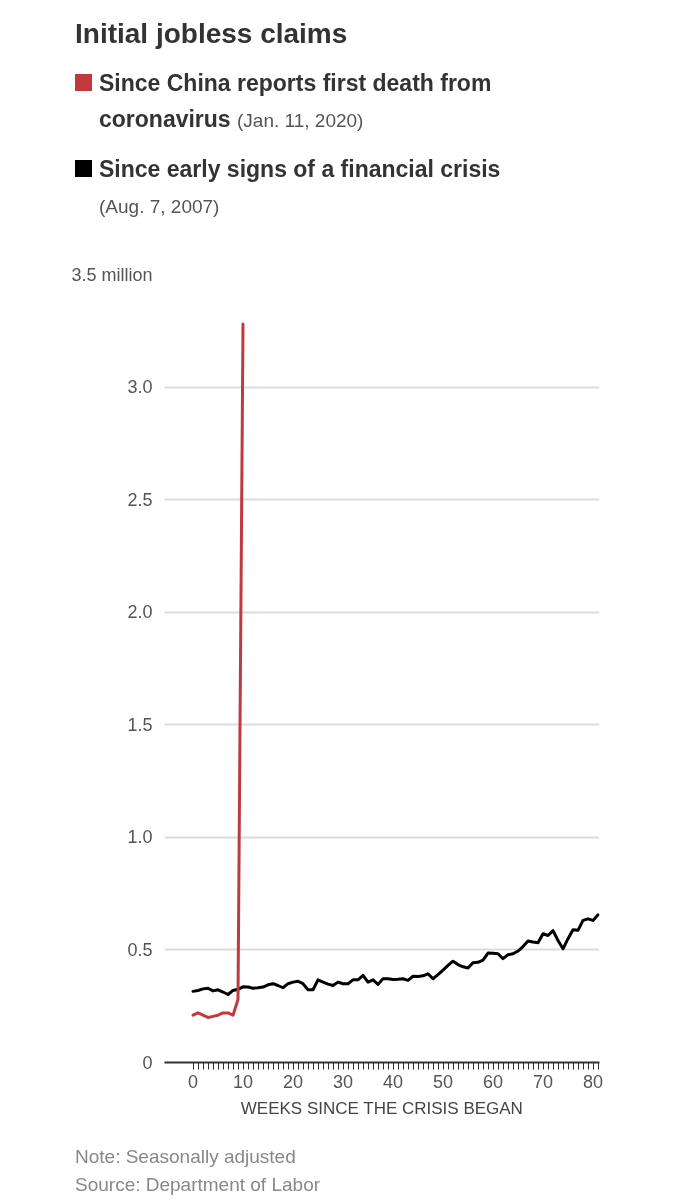 The image size is (675, 1200). What do you see at coordinates (186, 1157) in the screenshot?
I see `annotation: Note: Seasonally adjusted` at bounding box center [186, 1157].